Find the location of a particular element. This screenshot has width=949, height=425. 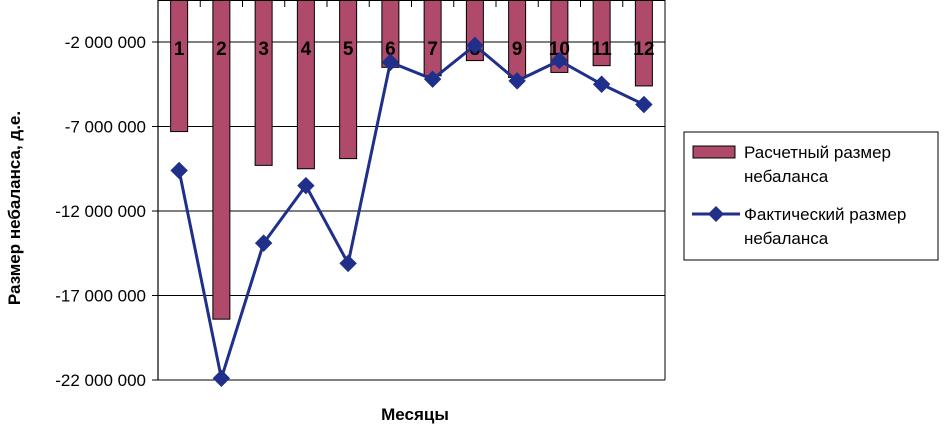

x-axis-title: Месяцы is located at coordinates (415, 414).